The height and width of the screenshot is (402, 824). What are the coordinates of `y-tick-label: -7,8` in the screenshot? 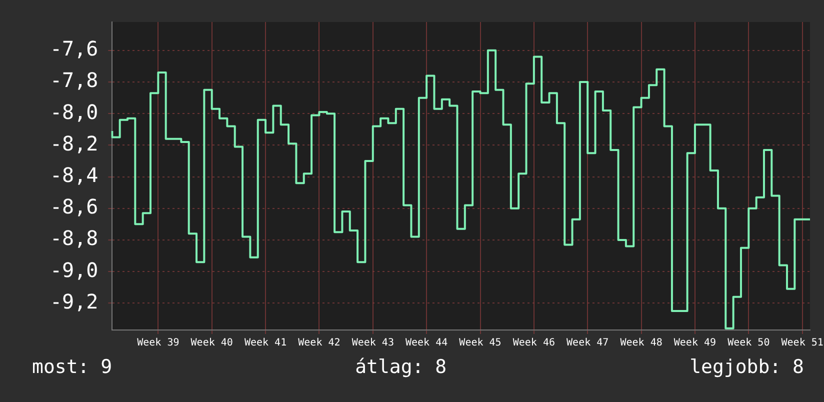 It's located at (74, 80).